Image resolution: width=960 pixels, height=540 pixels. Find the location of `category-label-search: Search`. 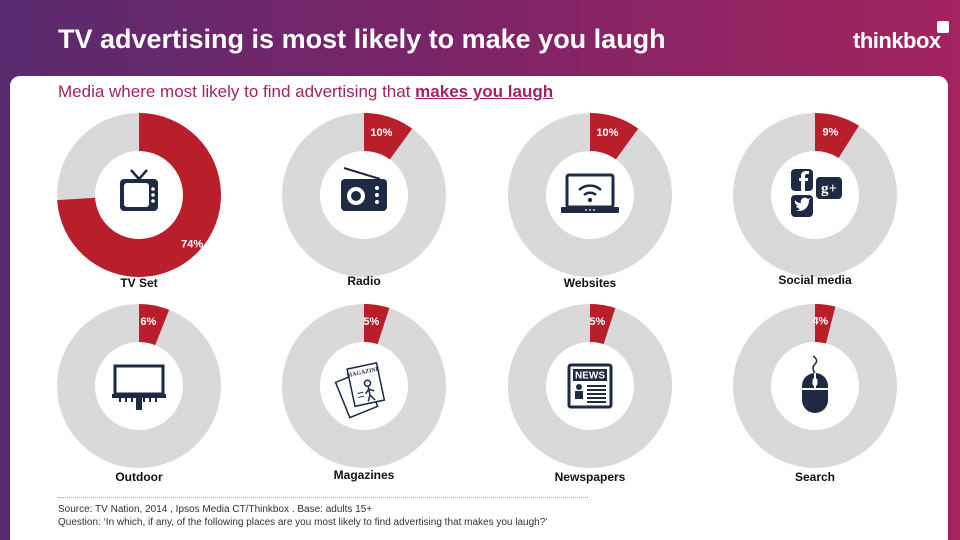

category-label-search: Search is located at coordinates (815, 477).